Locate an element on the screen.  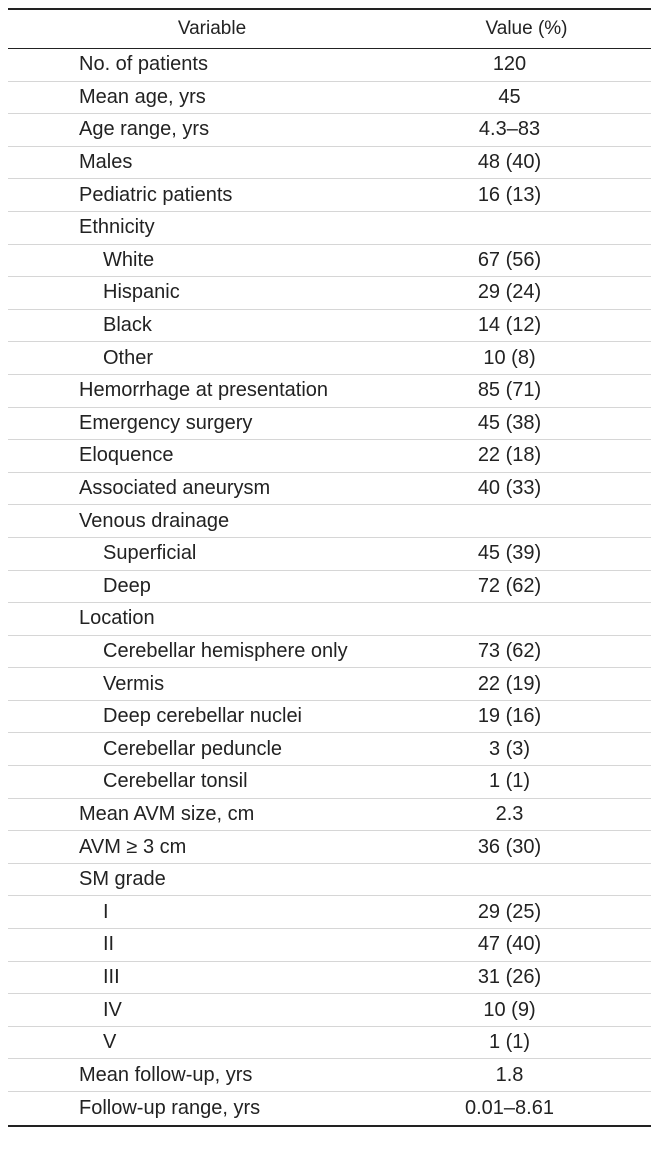
row-label: Follow-up range, yrs is located at coordinates (170, 1107).